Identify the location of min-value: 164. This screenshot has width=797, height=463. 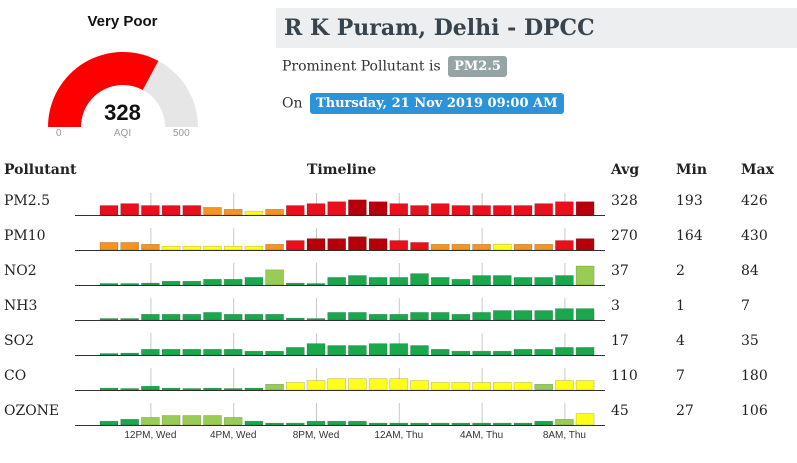
(689, 236).